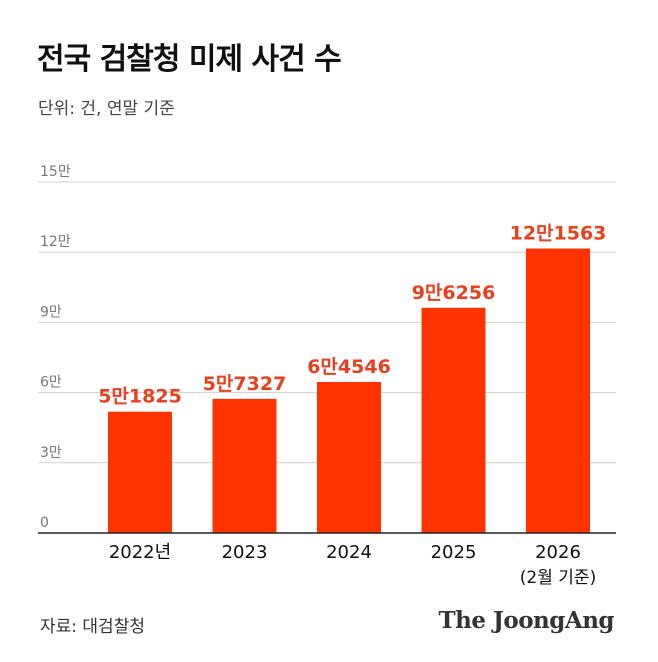 This screenshot has height=662, width=658. I want to click on value-label: 5만1825, so click(140, 397).